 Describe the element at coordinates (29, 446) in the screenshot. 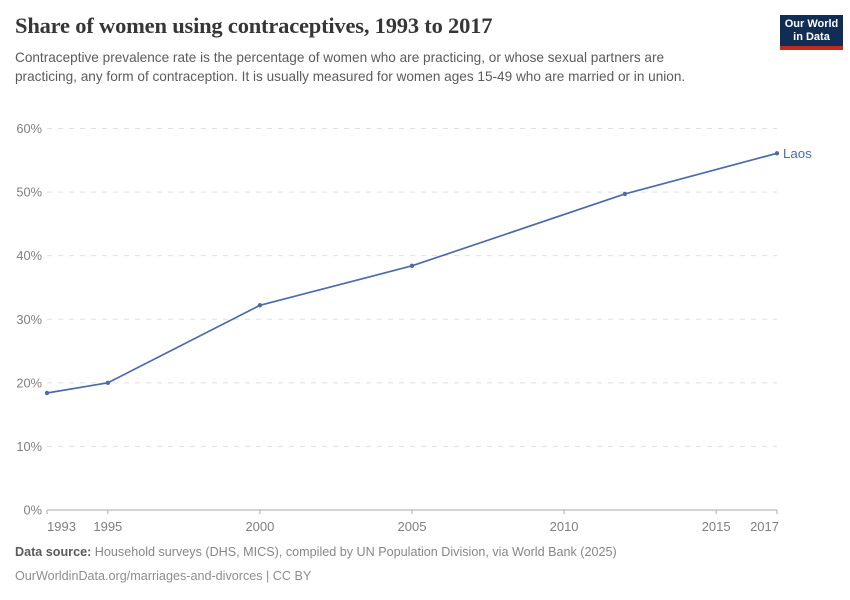

I see `y-axis-tick-label: 10%` at that location.